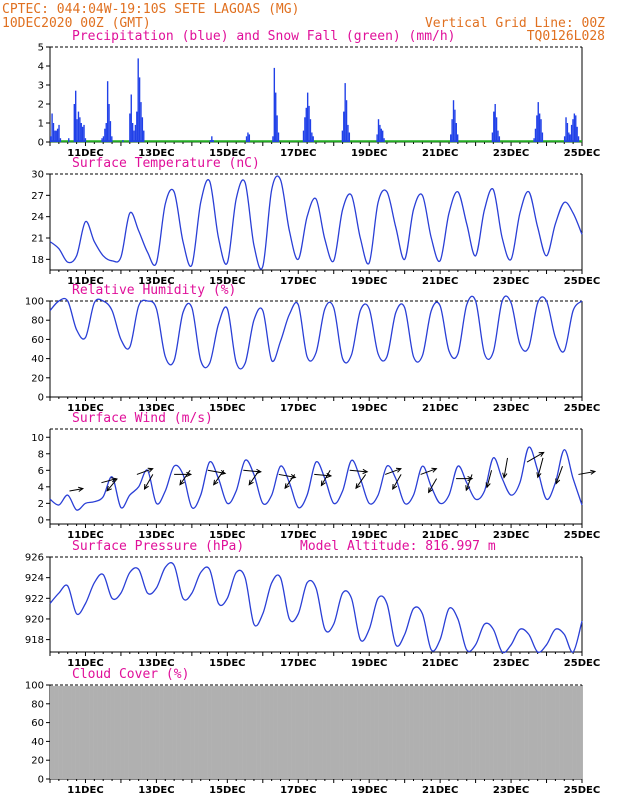  Describe the element at coordinates (316, 222) in the screenshot. I see `temp-series-line` at that location.